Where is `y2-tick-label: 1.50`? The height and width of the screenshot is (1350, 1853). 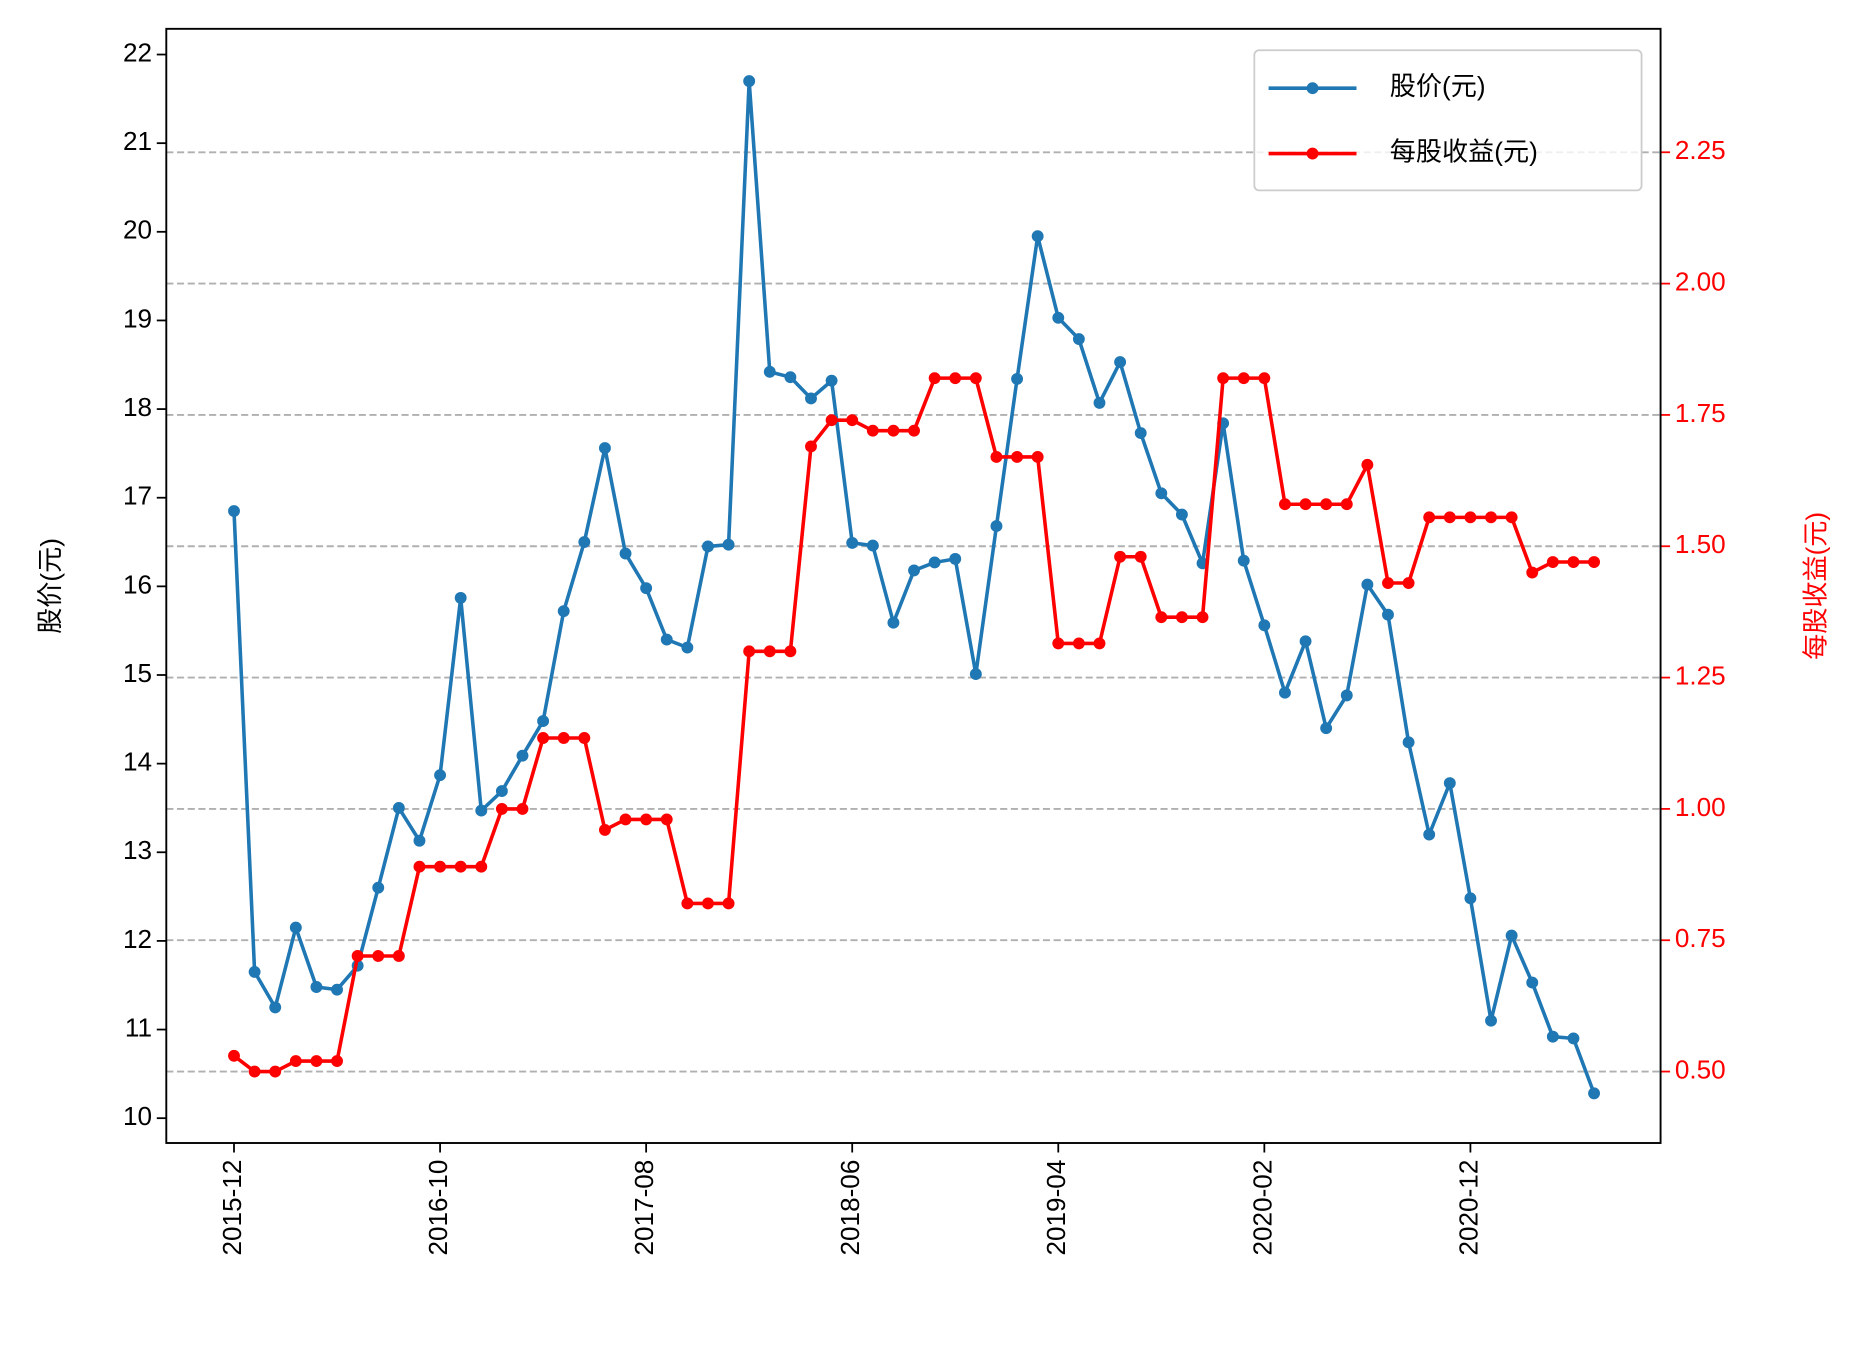 y2-tick-label: 1.50 is located at coordinates (1700, 544).